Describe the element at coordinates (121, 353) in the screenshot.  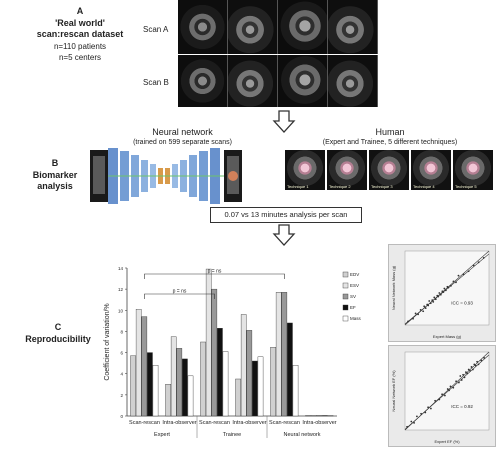
I see `y-tick-label: 6` at that location.